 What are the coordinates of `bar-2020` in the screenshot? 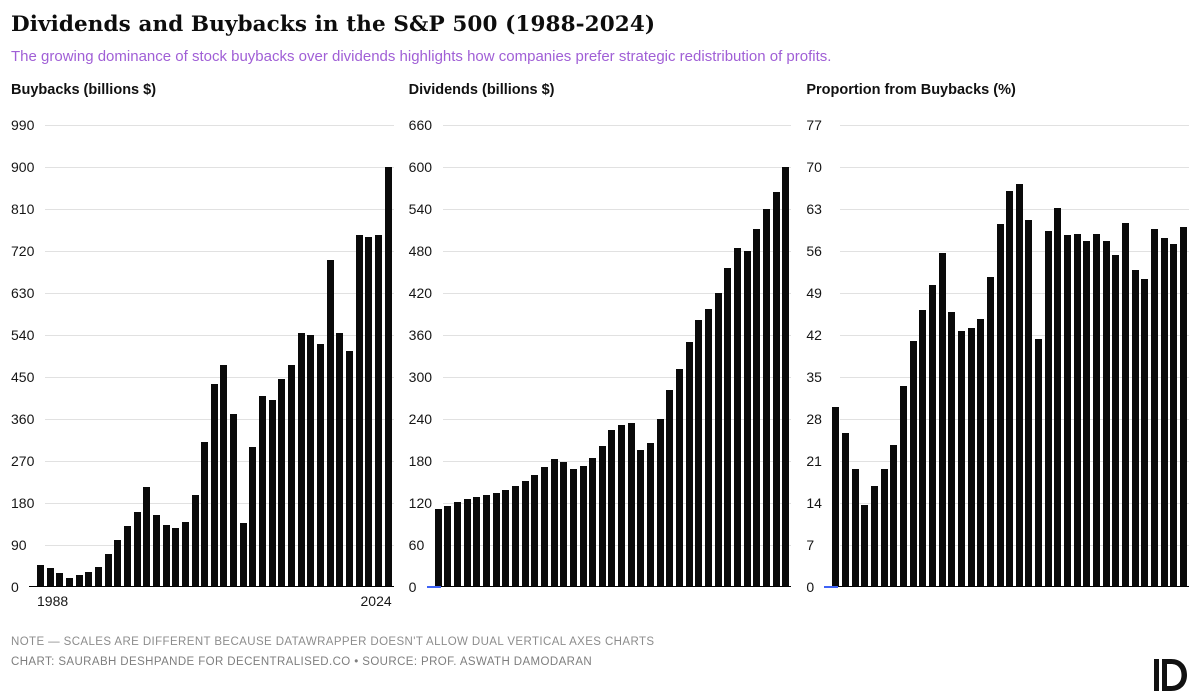 It's located at (747, 419).